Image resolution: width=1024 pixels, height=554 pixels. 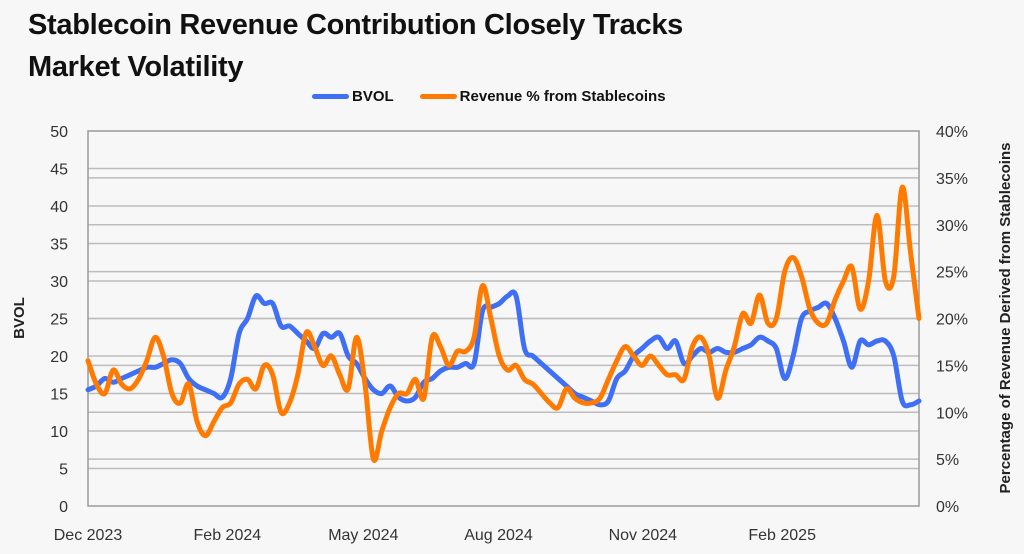 What do you see at coordinates (952, 413) in the screenshot?
I see `y2-tick-label: 10%` at bounding box center [952, 413].